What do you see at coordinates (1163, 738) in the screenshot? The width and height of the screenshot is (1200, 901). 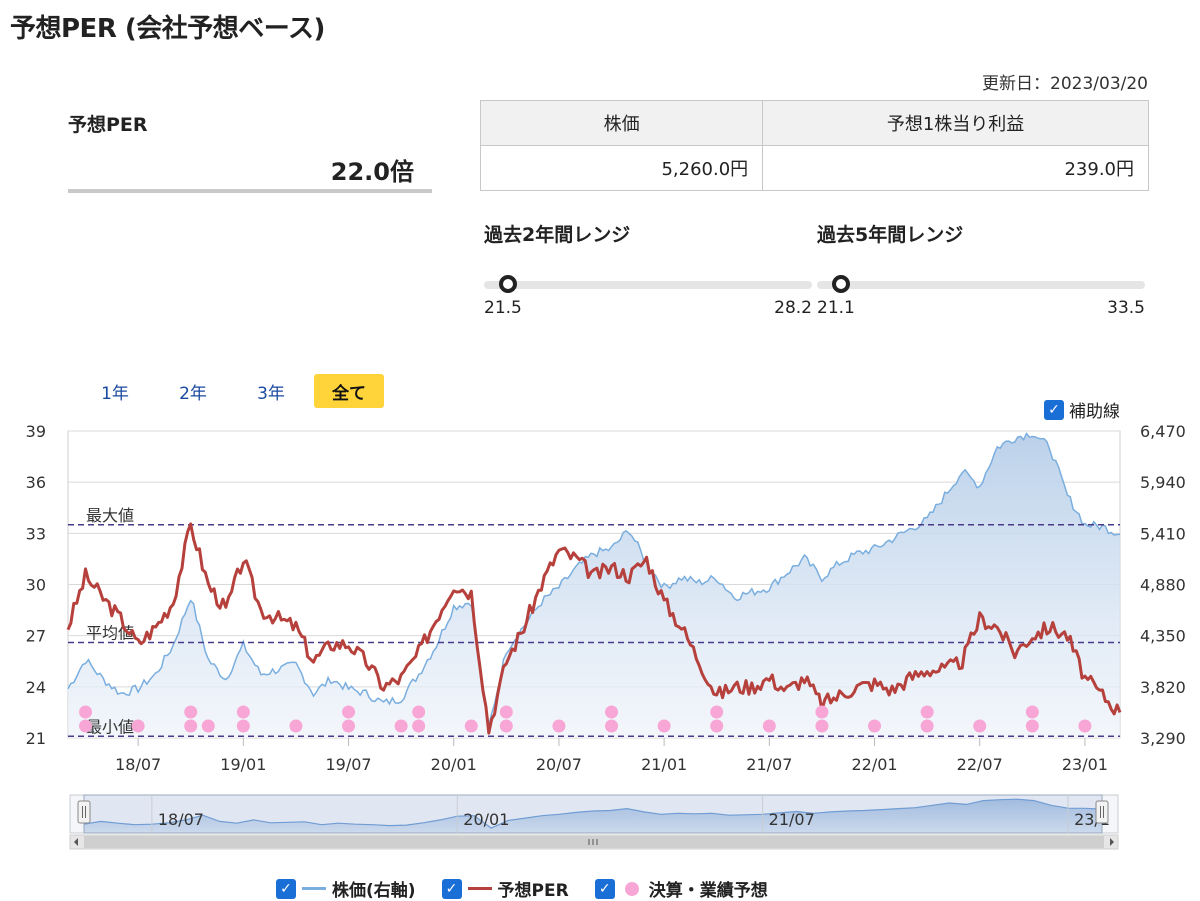 I see `right-tick-label: 3,290` at bounding box center [1163, 738].